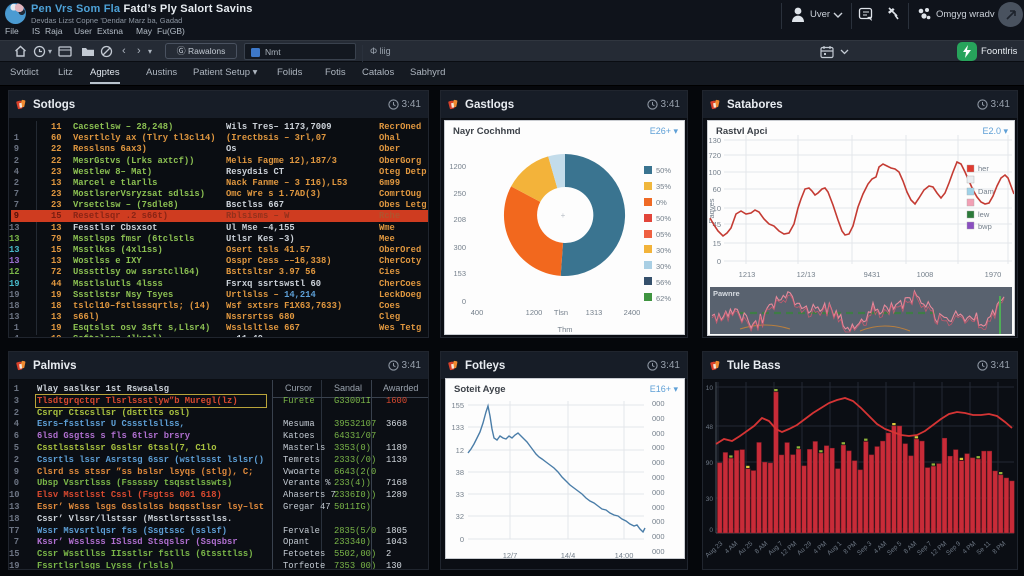  What do you see at coordinates (460, 450) in the screenshot?
I see `svg-text: 12` at bounding box center [460, 450].